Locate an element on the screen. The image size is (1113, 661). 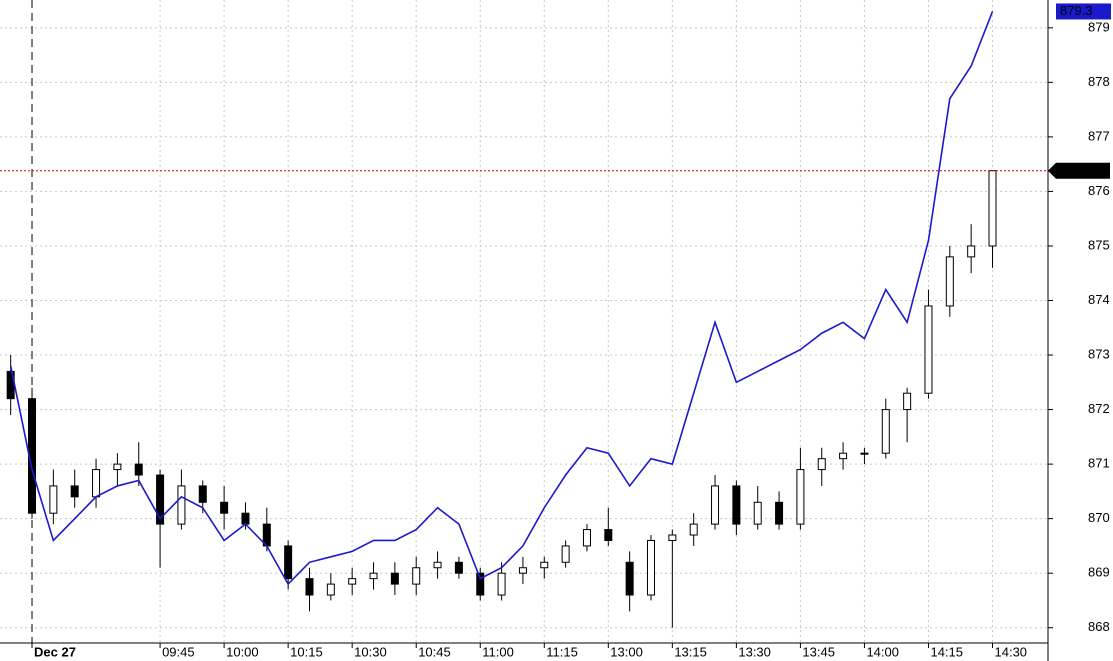
x-tick-label: 10:45 is located at coordinates (434, 651).